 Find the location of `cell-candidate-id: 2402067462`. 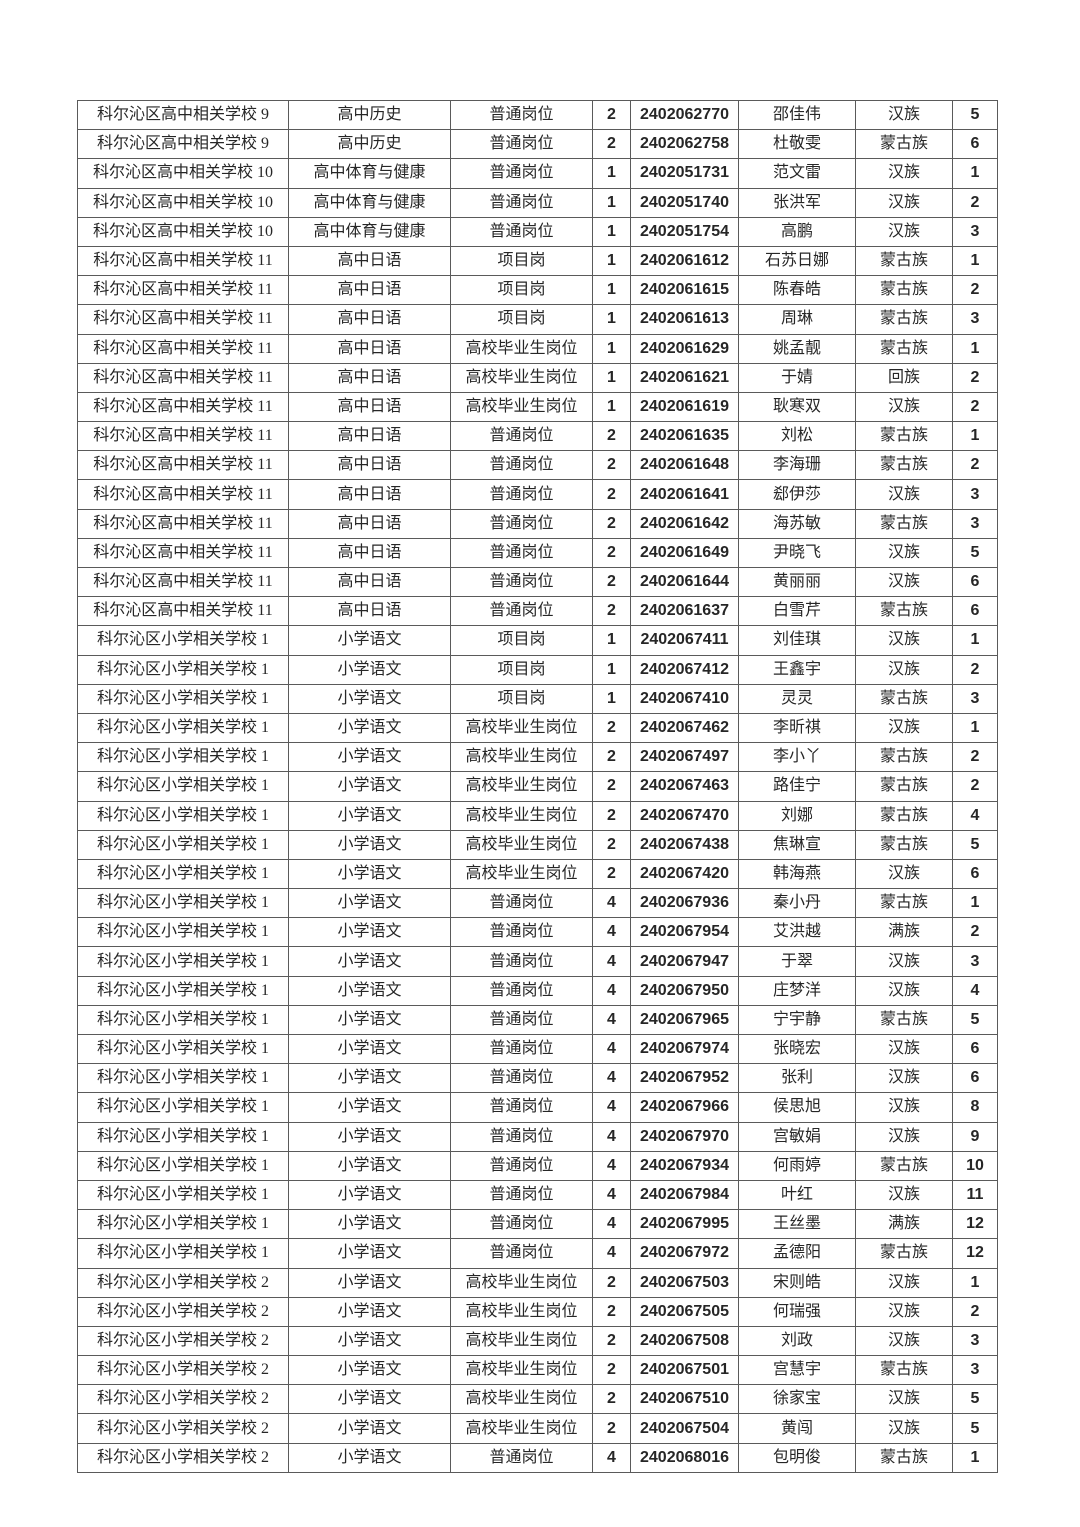

cell-candidate-id: 2402067462 is located at coordinates (684, 728).